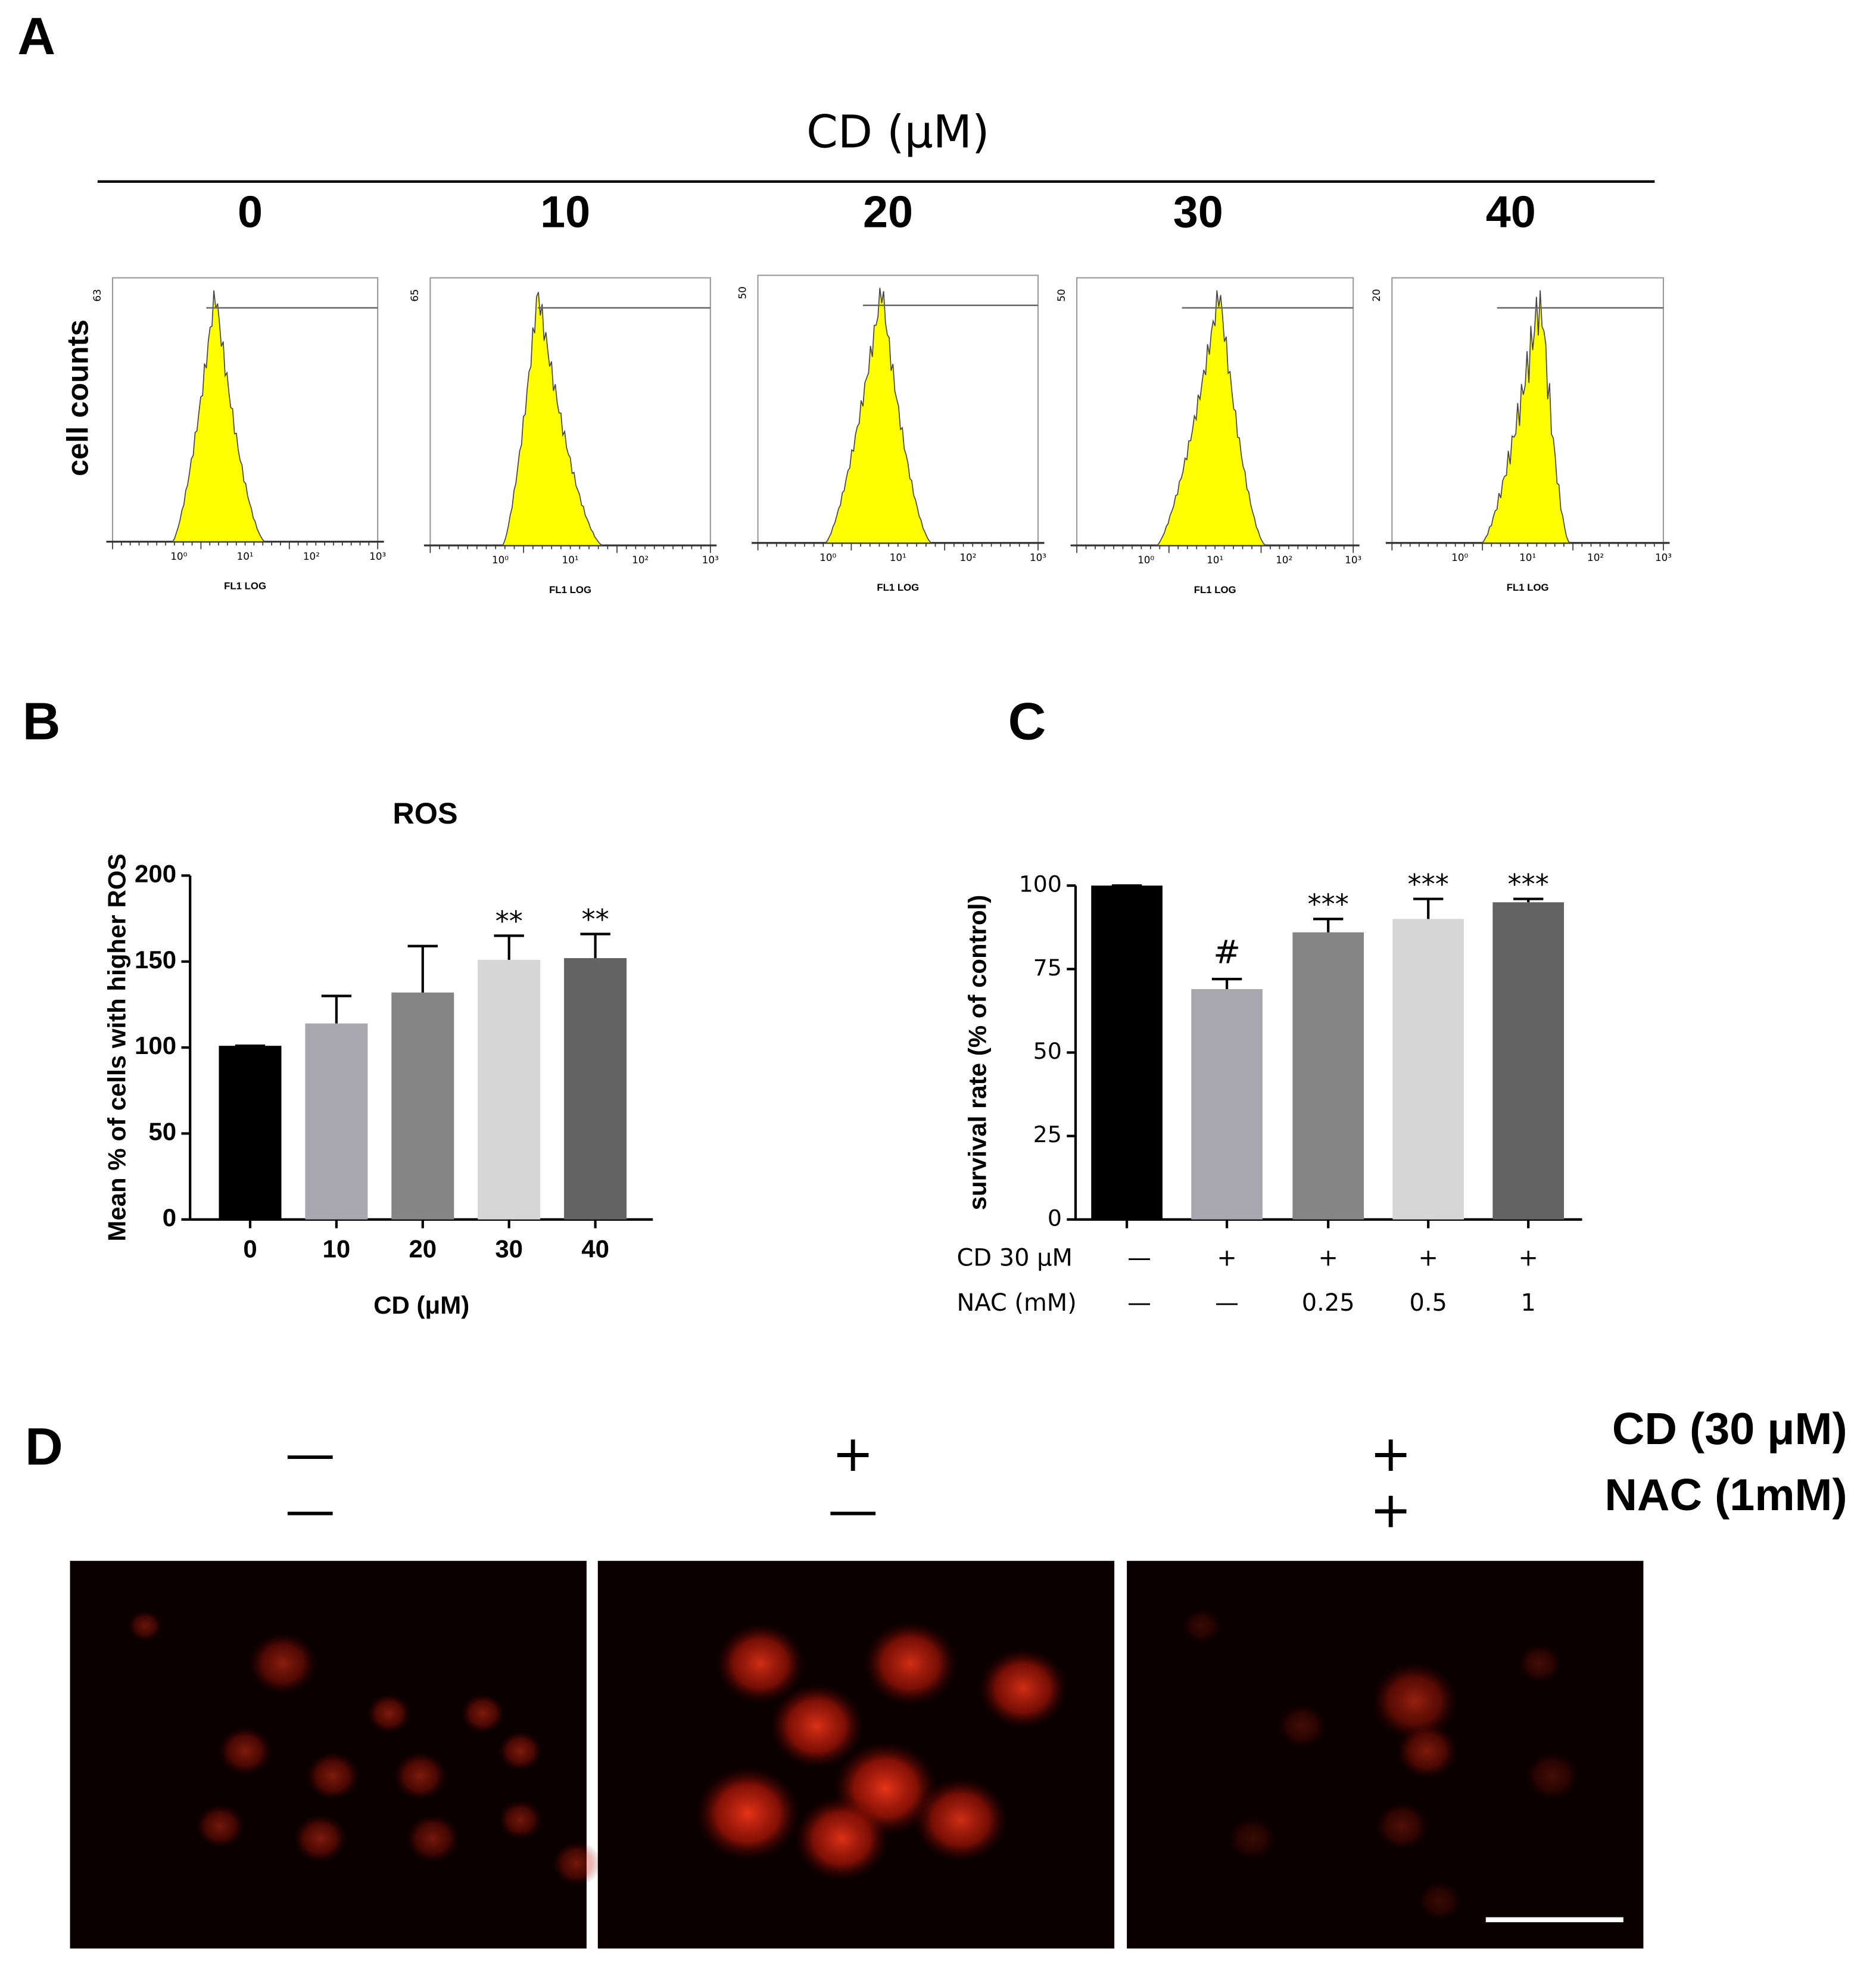 This screenshot has height=1980, width=1876. I want to click on condition-row-label: CD (30 μM), so click(1729, 1429).